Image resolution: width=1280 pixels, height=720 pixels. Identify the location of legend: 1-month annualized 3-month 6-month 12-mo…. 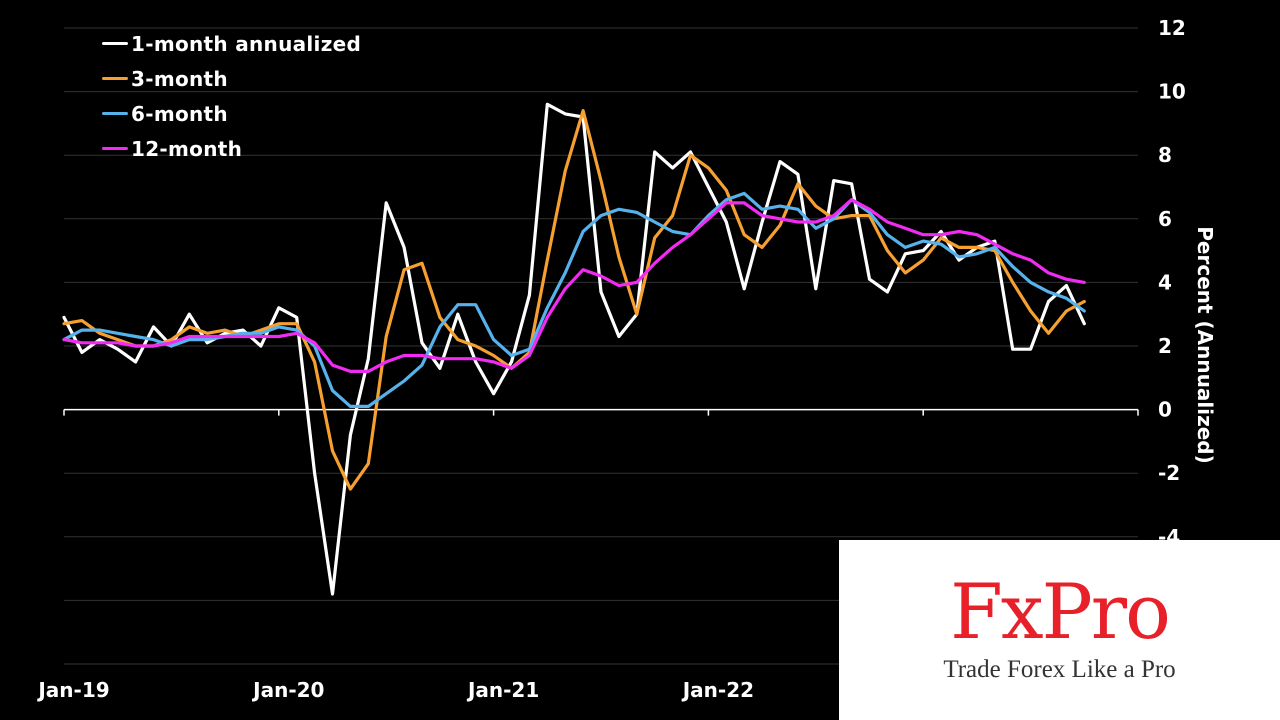
(231, 96).